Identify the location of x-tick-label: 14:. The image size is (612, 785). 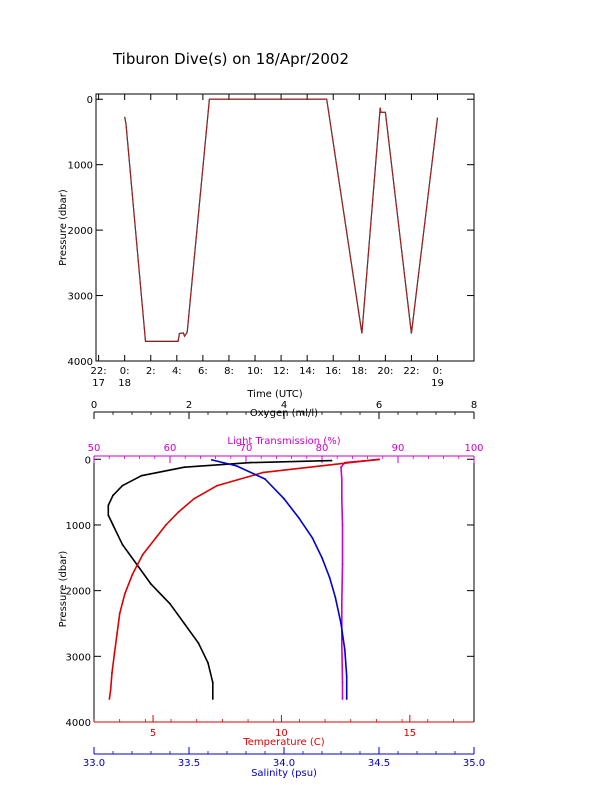
(307, 371).